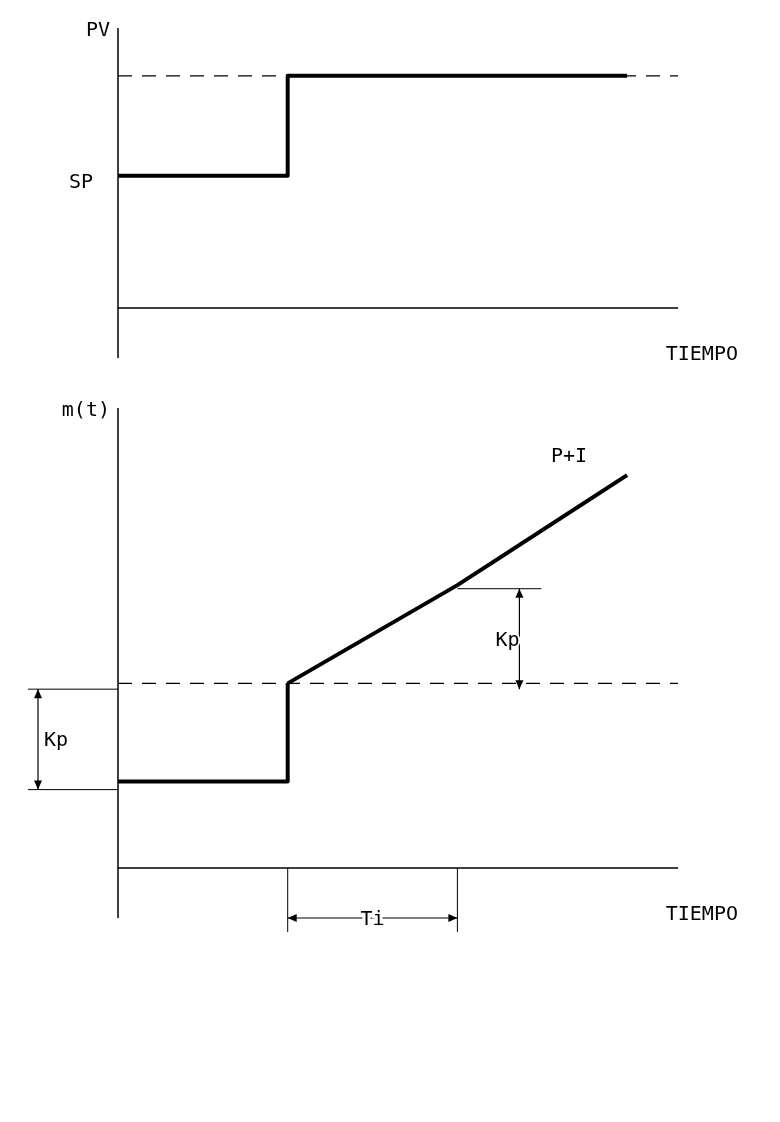 The height and width of the screenshot is (1122, 780). What do you see at coordinates (97, 29) in the screenshot?
I see `y-axis-title: PV` at bounding box center [97, 29].